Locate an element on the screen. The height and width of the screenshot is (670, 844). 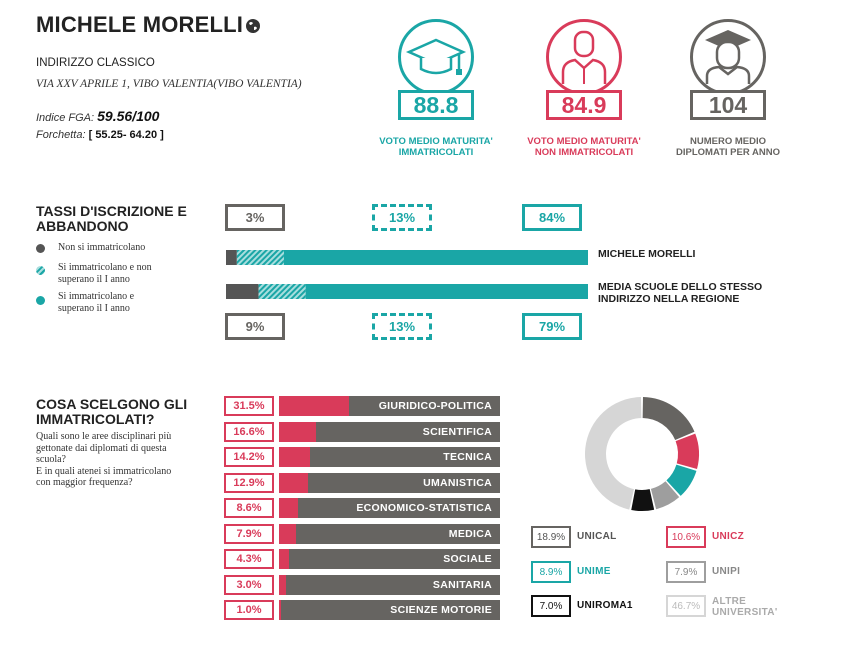
graduate-person-icon is located at coordinates (728, 57).